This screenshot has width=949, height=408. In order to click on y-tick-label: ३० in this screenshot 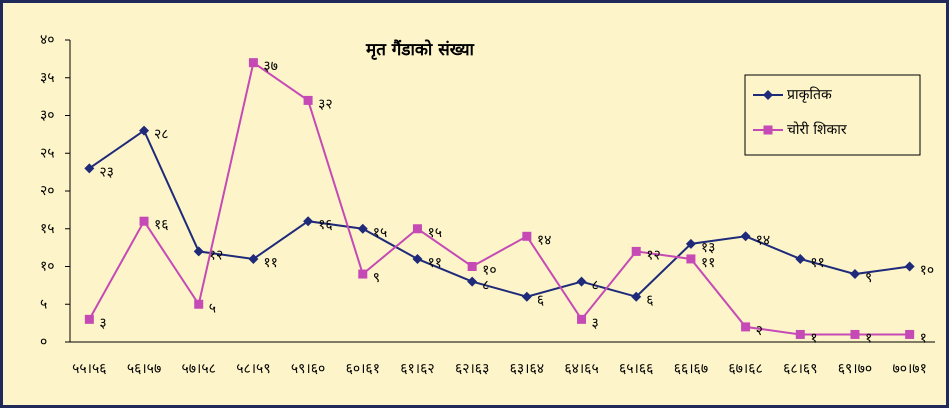, I will do `click(47, 116)`.